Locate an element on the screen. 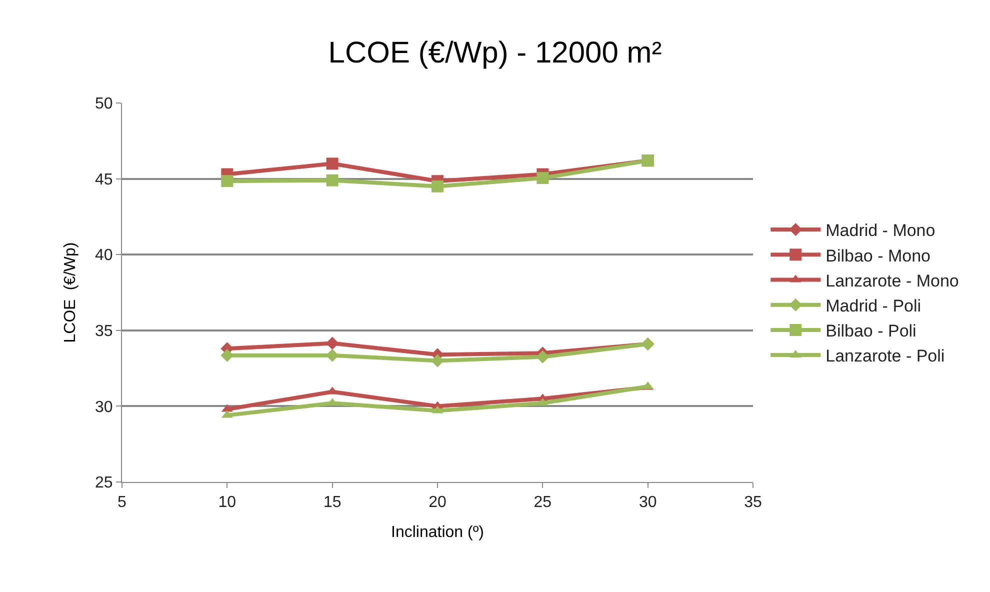 This screenshot has height=592, width=990. x-tick-label: 15 is located at coordinates (332, 503).